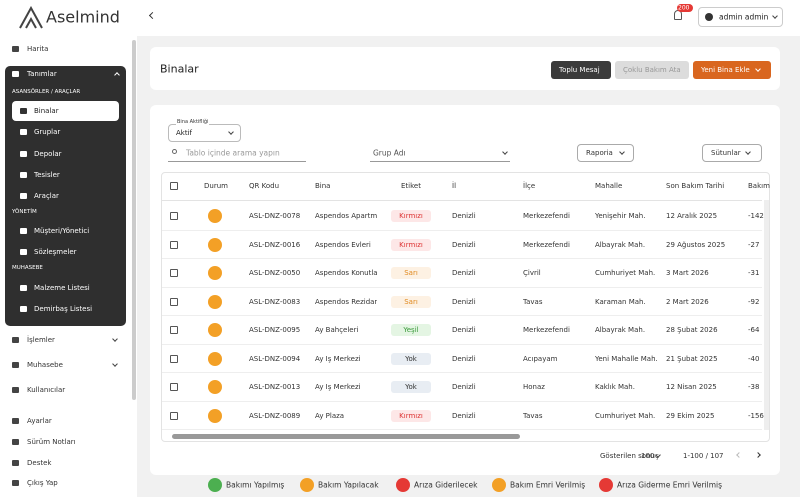 The width and height of the screenshot is (800, 497). What do you see at coordinates (696, 244) in the screenshot?
I see `cell: 29 Ağustos 2025` at bounding box center [696, 244].